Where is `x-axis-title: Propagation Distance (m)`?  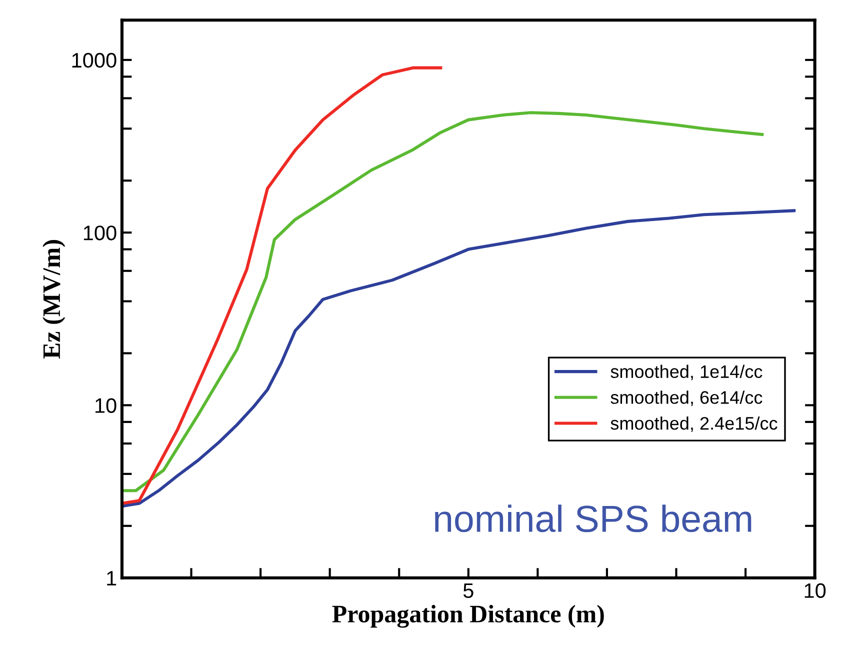
x-axis-title: Propagation Distance (m) is located at coordinates (468, 616).